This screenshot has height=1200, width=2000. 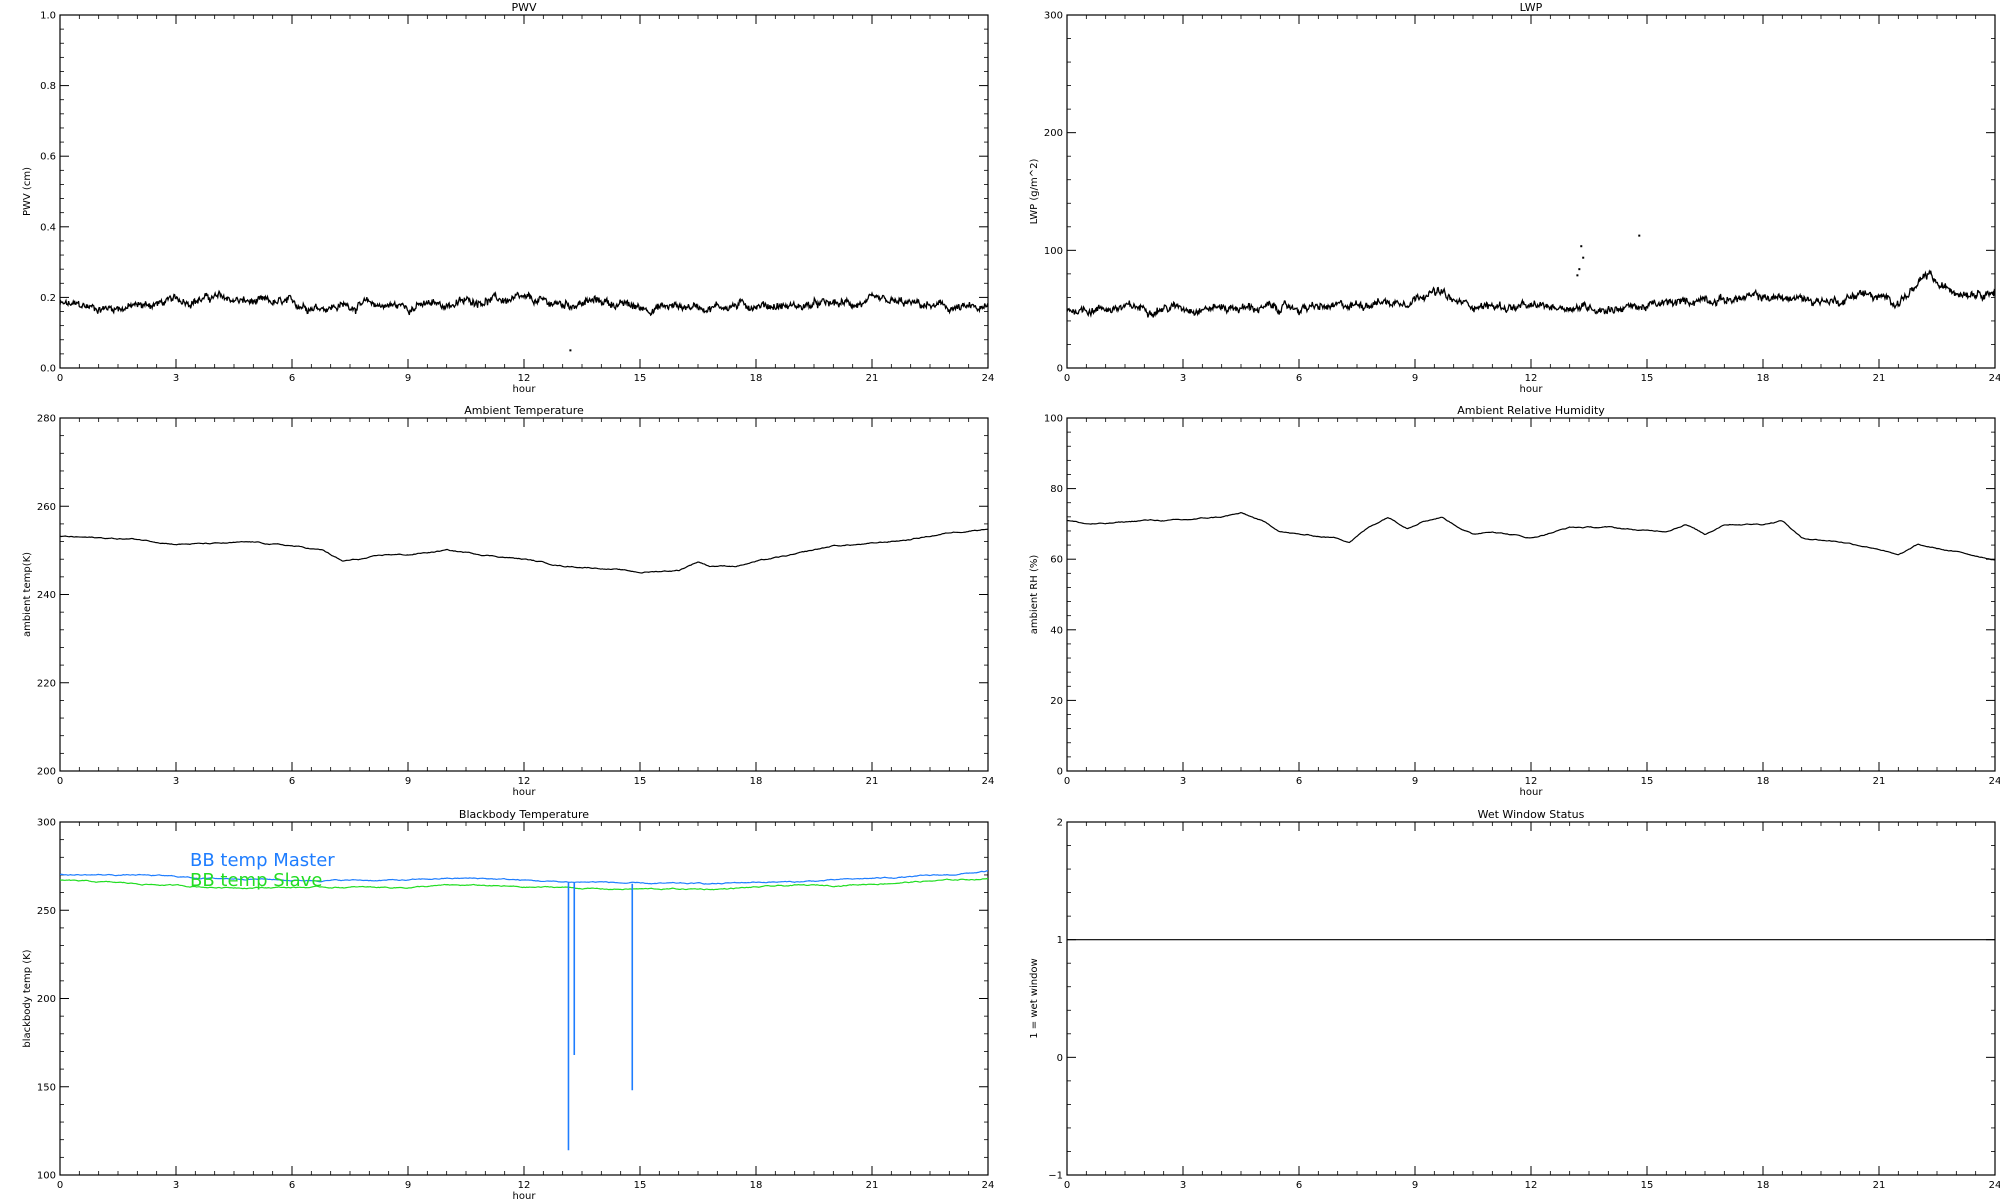 What do you see at coordinates (1055, 1176) in the screenshot?
I see `y-tick-label: −1` at bounding box center [1055, 1176].